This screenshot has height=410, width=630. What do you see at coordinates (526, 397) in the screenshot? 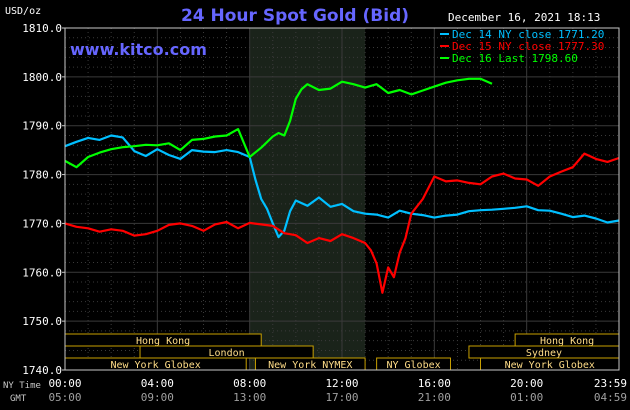
I see `x-tick-label-gmt: 01:00` at bounding box center [526, 397].